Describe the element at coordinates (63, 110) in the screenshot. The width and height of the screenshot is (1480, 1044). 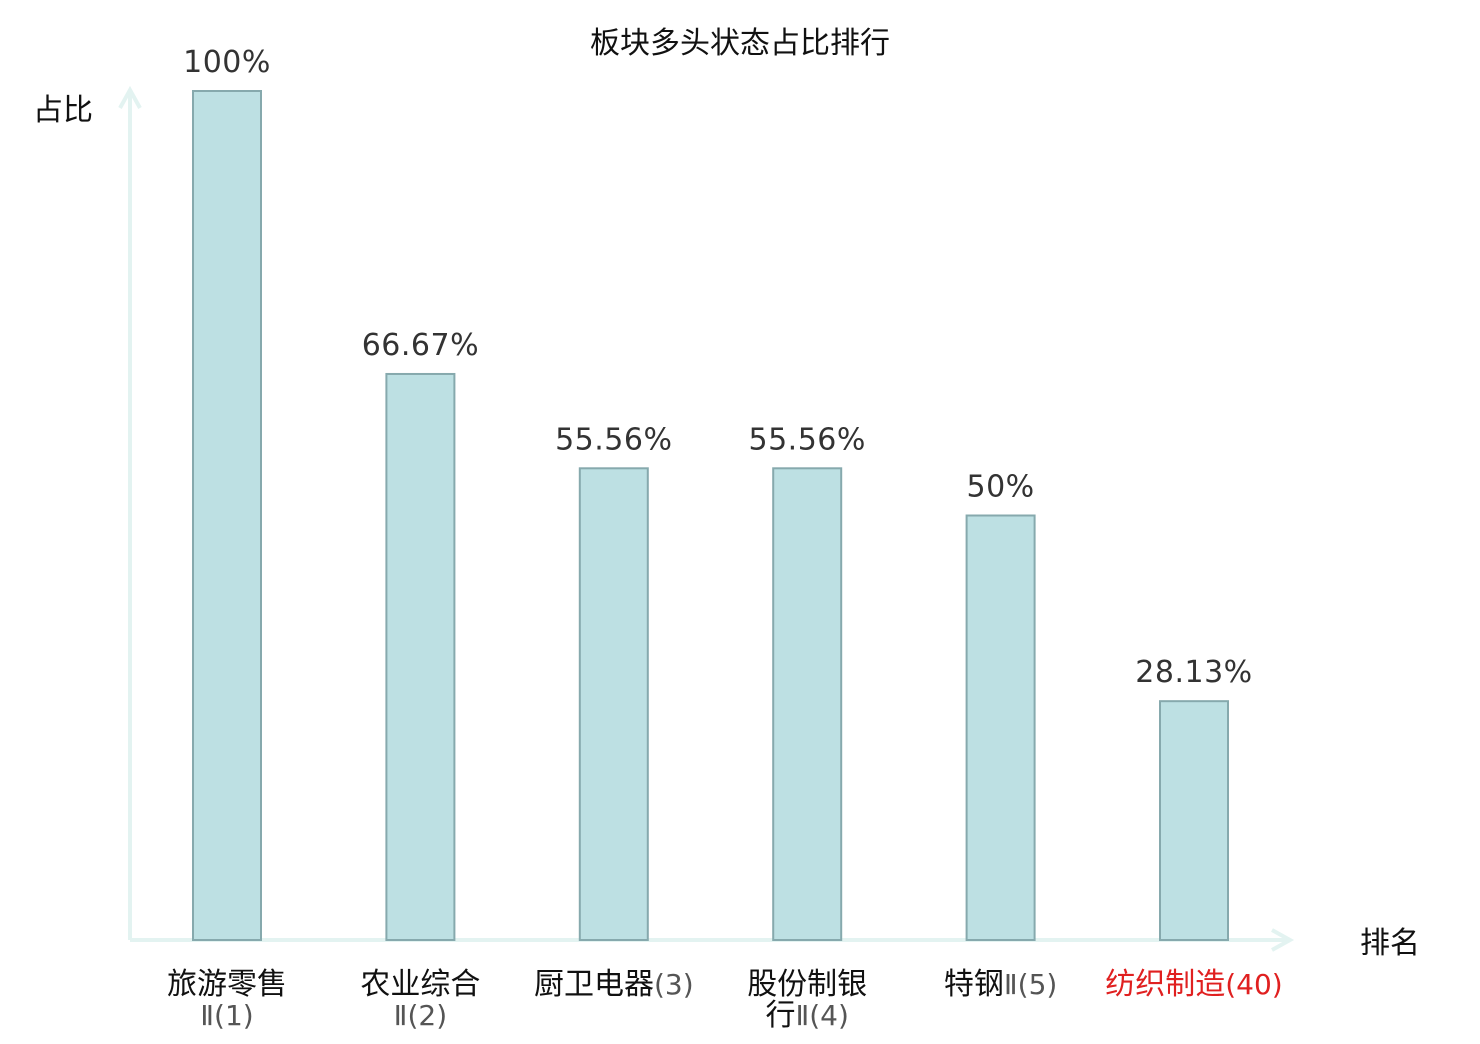
I see `y-axis-label: 占比` at that location.